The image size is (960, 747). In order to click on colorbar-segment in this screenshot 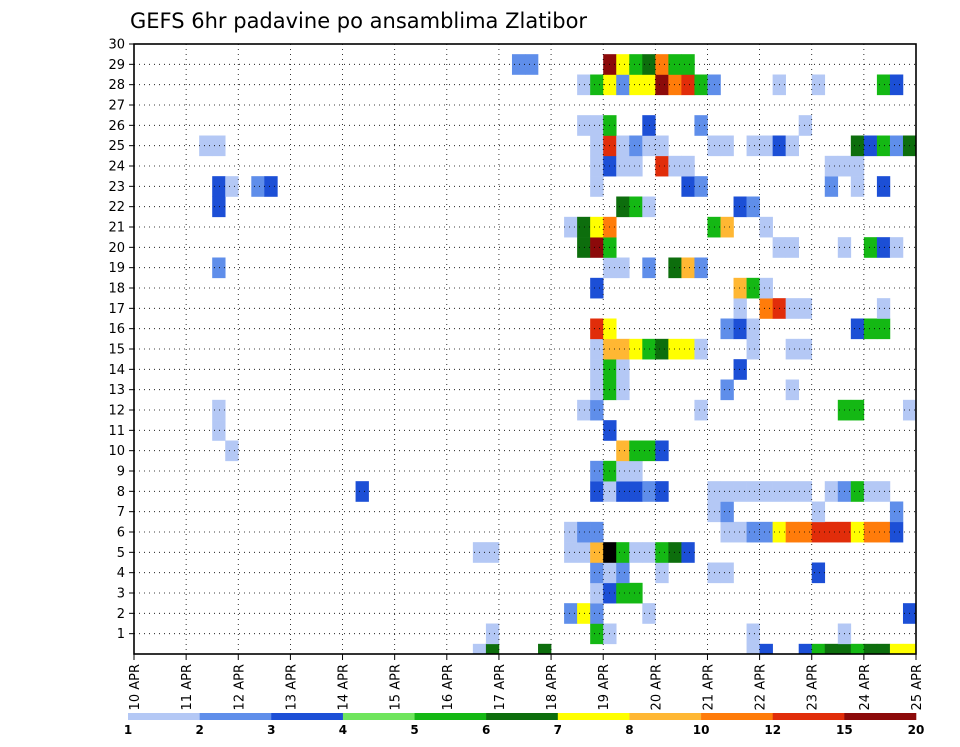, I will do `click(808, 716)`.